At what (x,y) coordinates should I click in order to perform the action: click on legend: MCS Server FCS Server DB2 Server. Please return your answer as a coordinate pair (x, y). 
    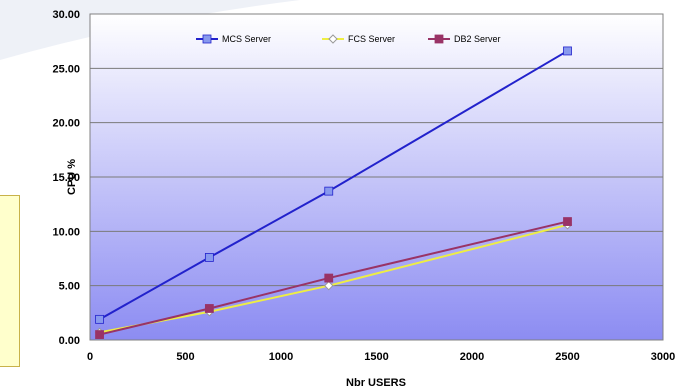
    Looking at the image, I should click on (348, 39).